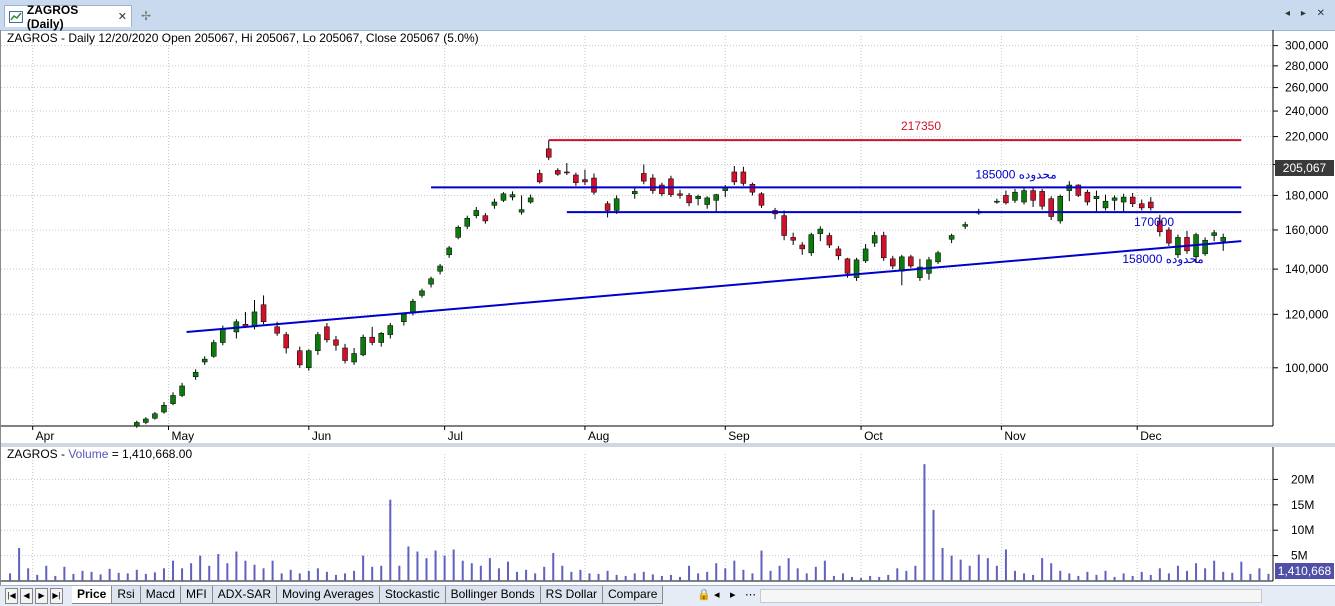 This screenshot has height=606, width=1335. I want to click on close-icon: ✕, so click(122, 17).